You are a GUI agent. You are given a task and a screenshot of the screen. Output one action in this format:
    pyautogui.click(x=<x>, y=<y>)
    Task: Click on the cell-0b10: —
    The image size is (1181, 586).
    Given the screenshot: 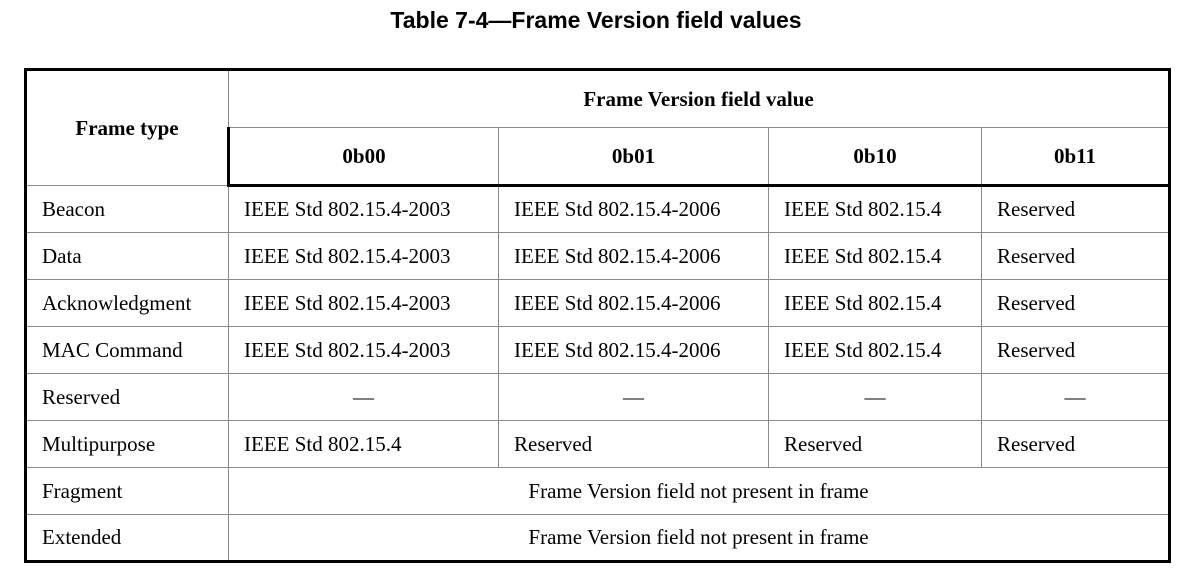 What is the action you would take?
    pyautogui.click(x=875, y=397)
    